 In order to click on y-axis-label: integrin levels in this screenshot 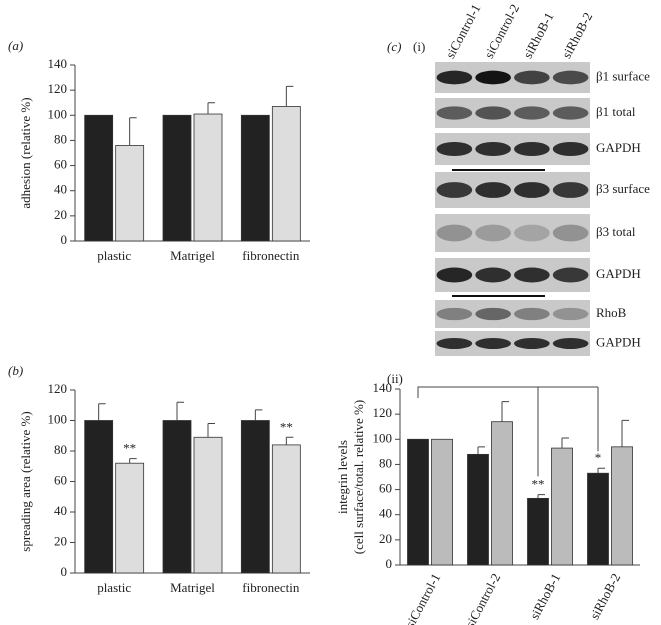, I will do `click(342, 477)`.